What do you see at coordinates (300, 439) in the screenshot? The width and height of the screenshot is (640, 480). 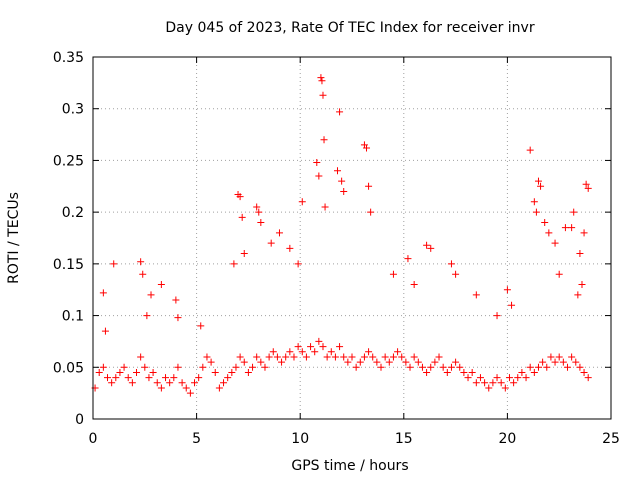 I see `x-tick-label: 10` at bounding box center [300, 439].